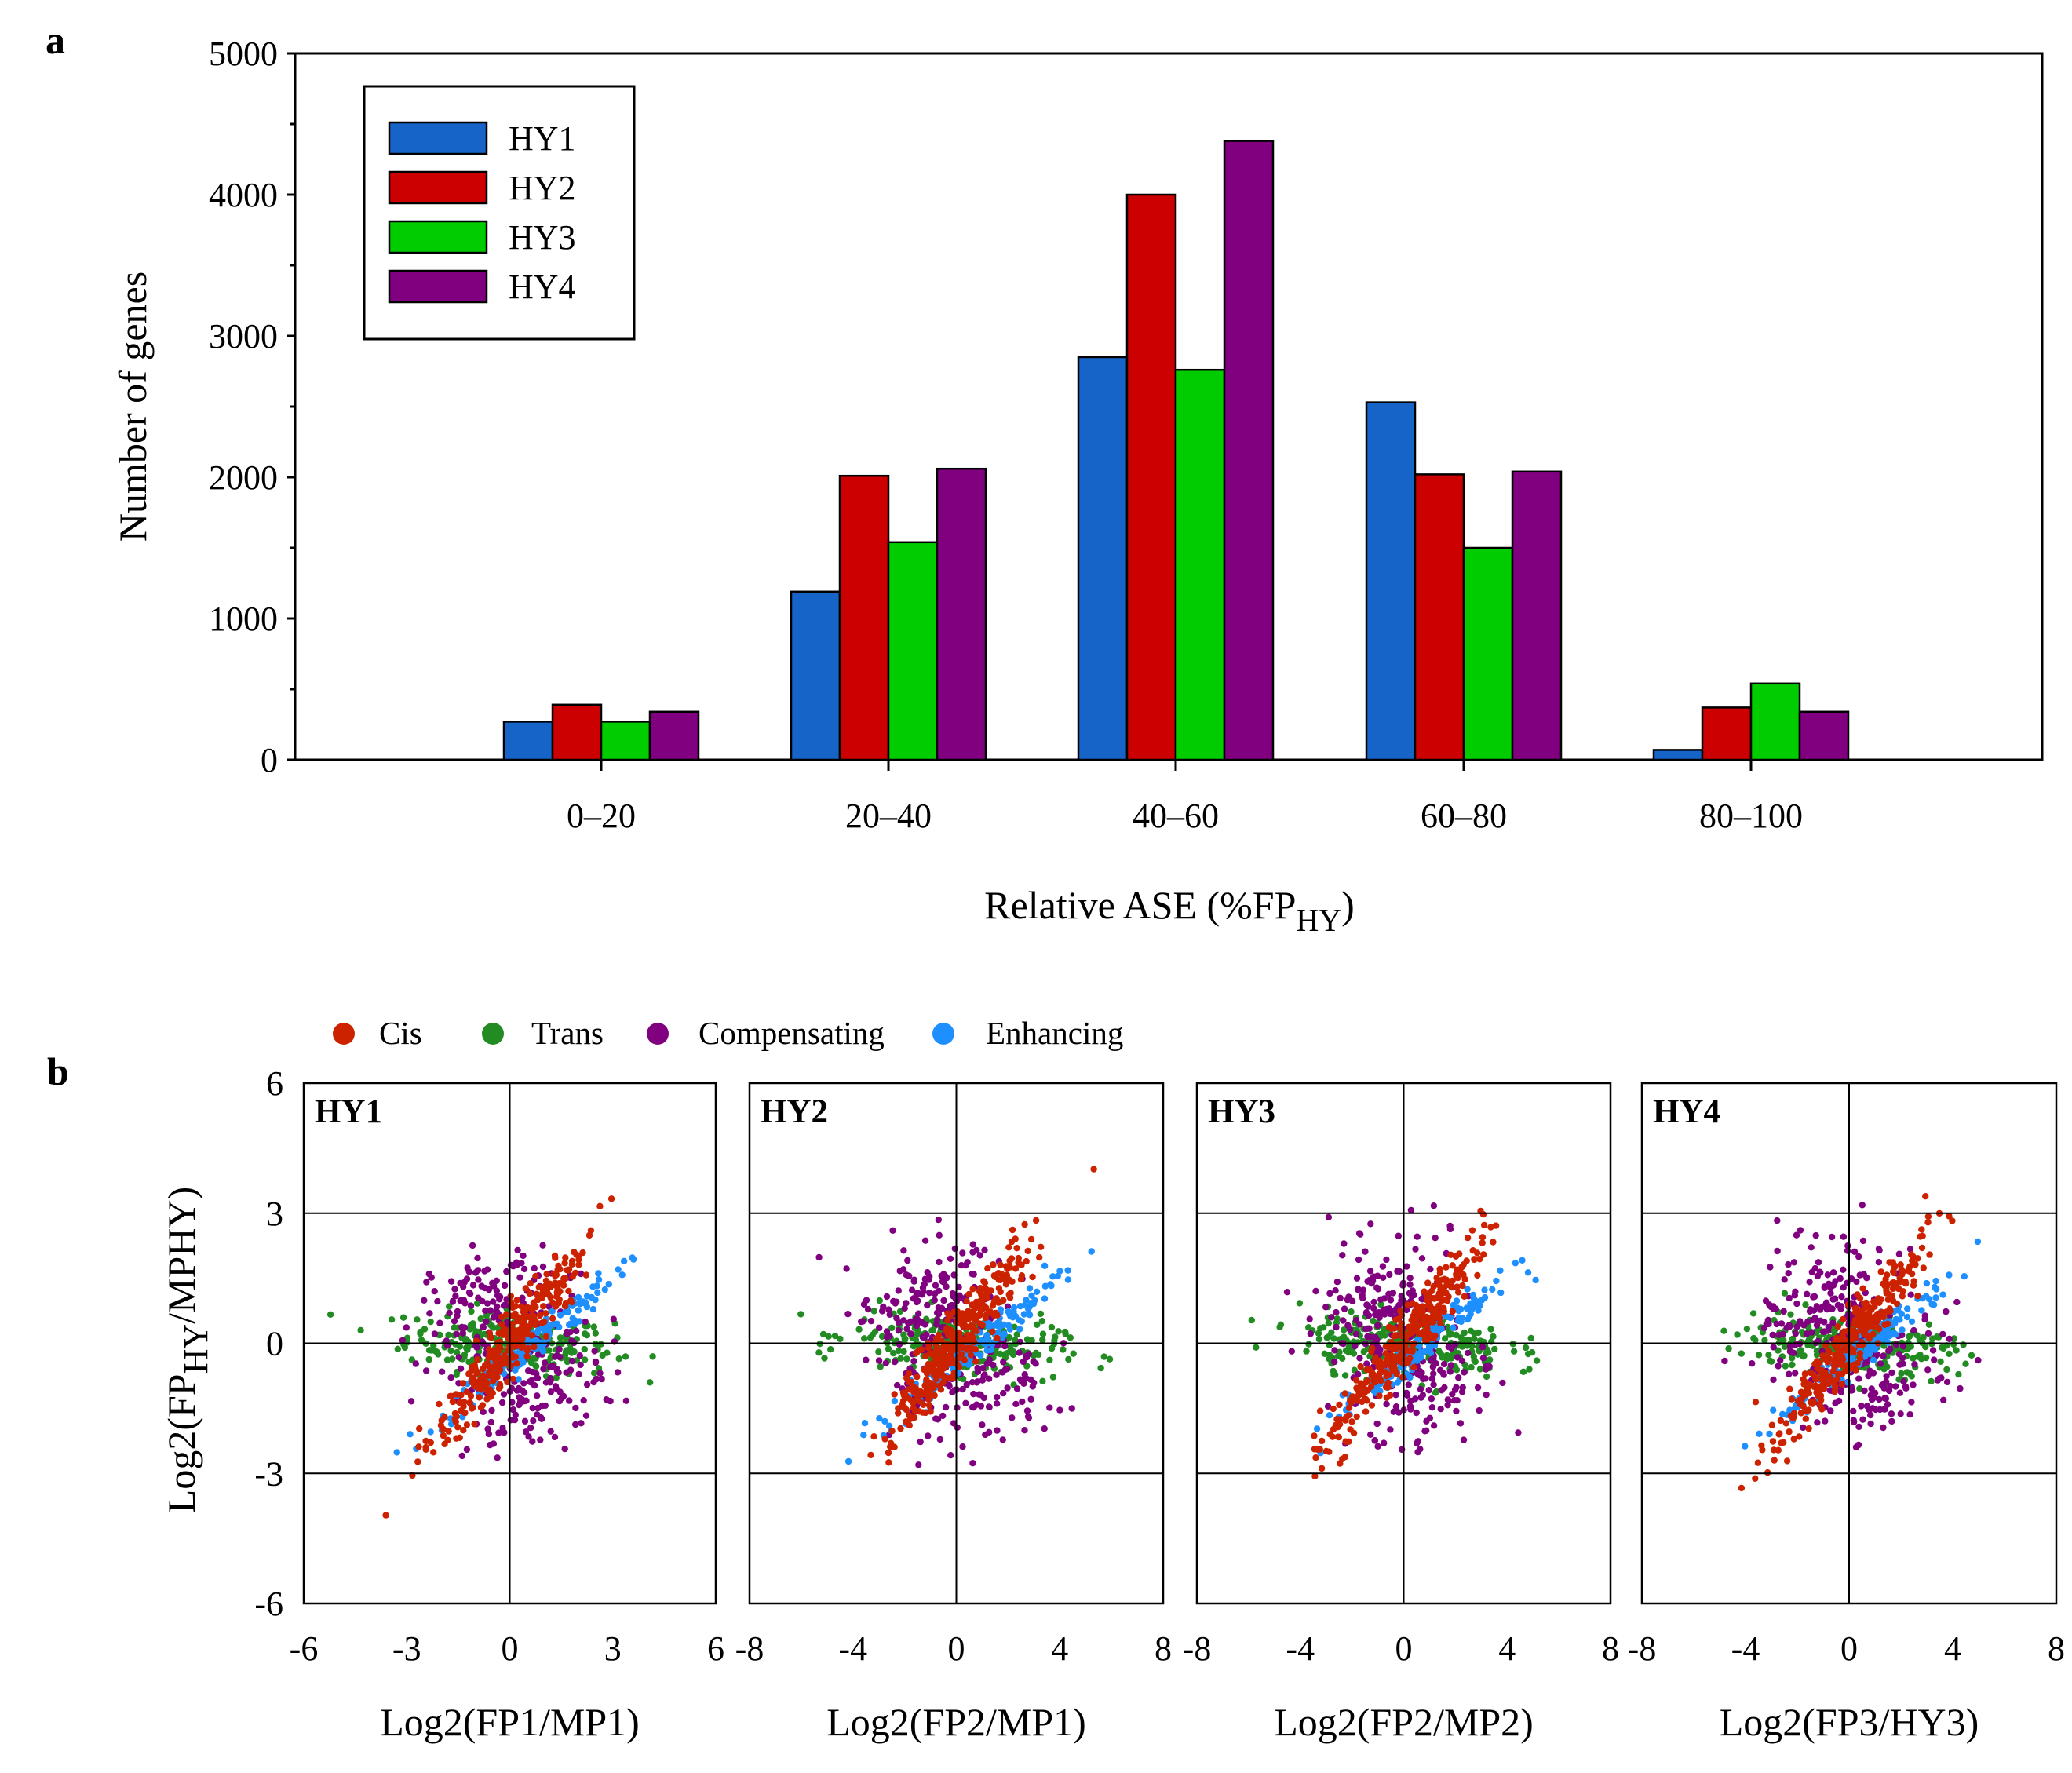  Describe the element at coordinates (243, 336) in the screenshot. I see `bar-y-tick-label: 3000` at that location.